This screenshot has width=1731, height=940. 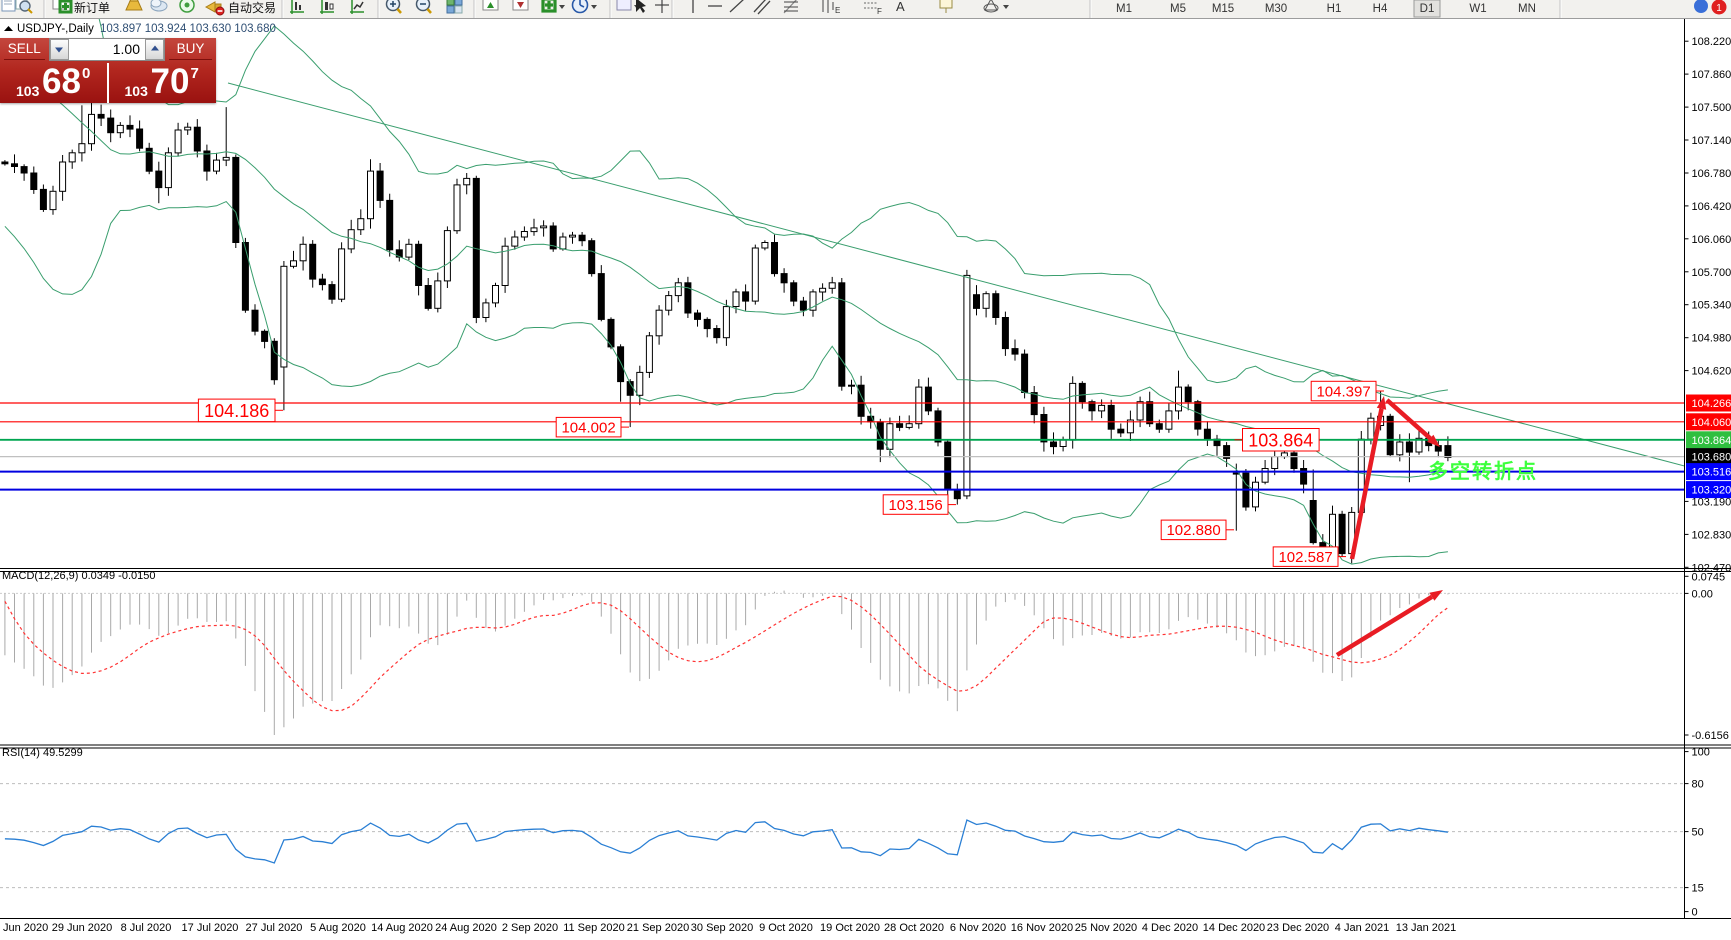 I want to click on svg-text: 107.860, so click(x=1711, y=75).